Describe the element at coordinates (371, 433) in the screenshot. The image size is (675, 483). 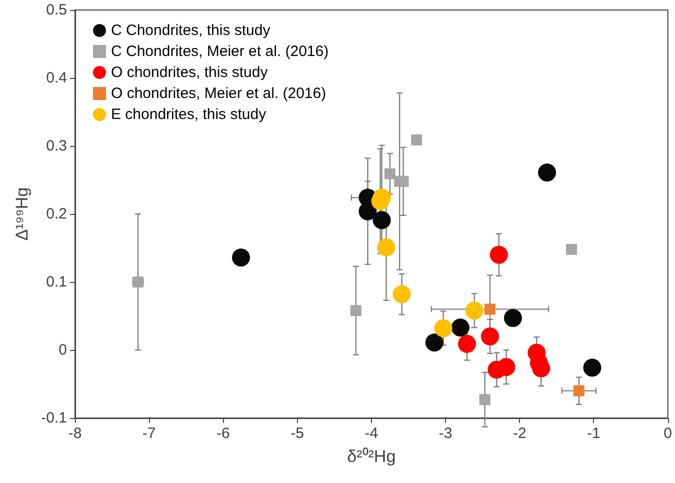
I see `x-tick-label: -4` at that location.